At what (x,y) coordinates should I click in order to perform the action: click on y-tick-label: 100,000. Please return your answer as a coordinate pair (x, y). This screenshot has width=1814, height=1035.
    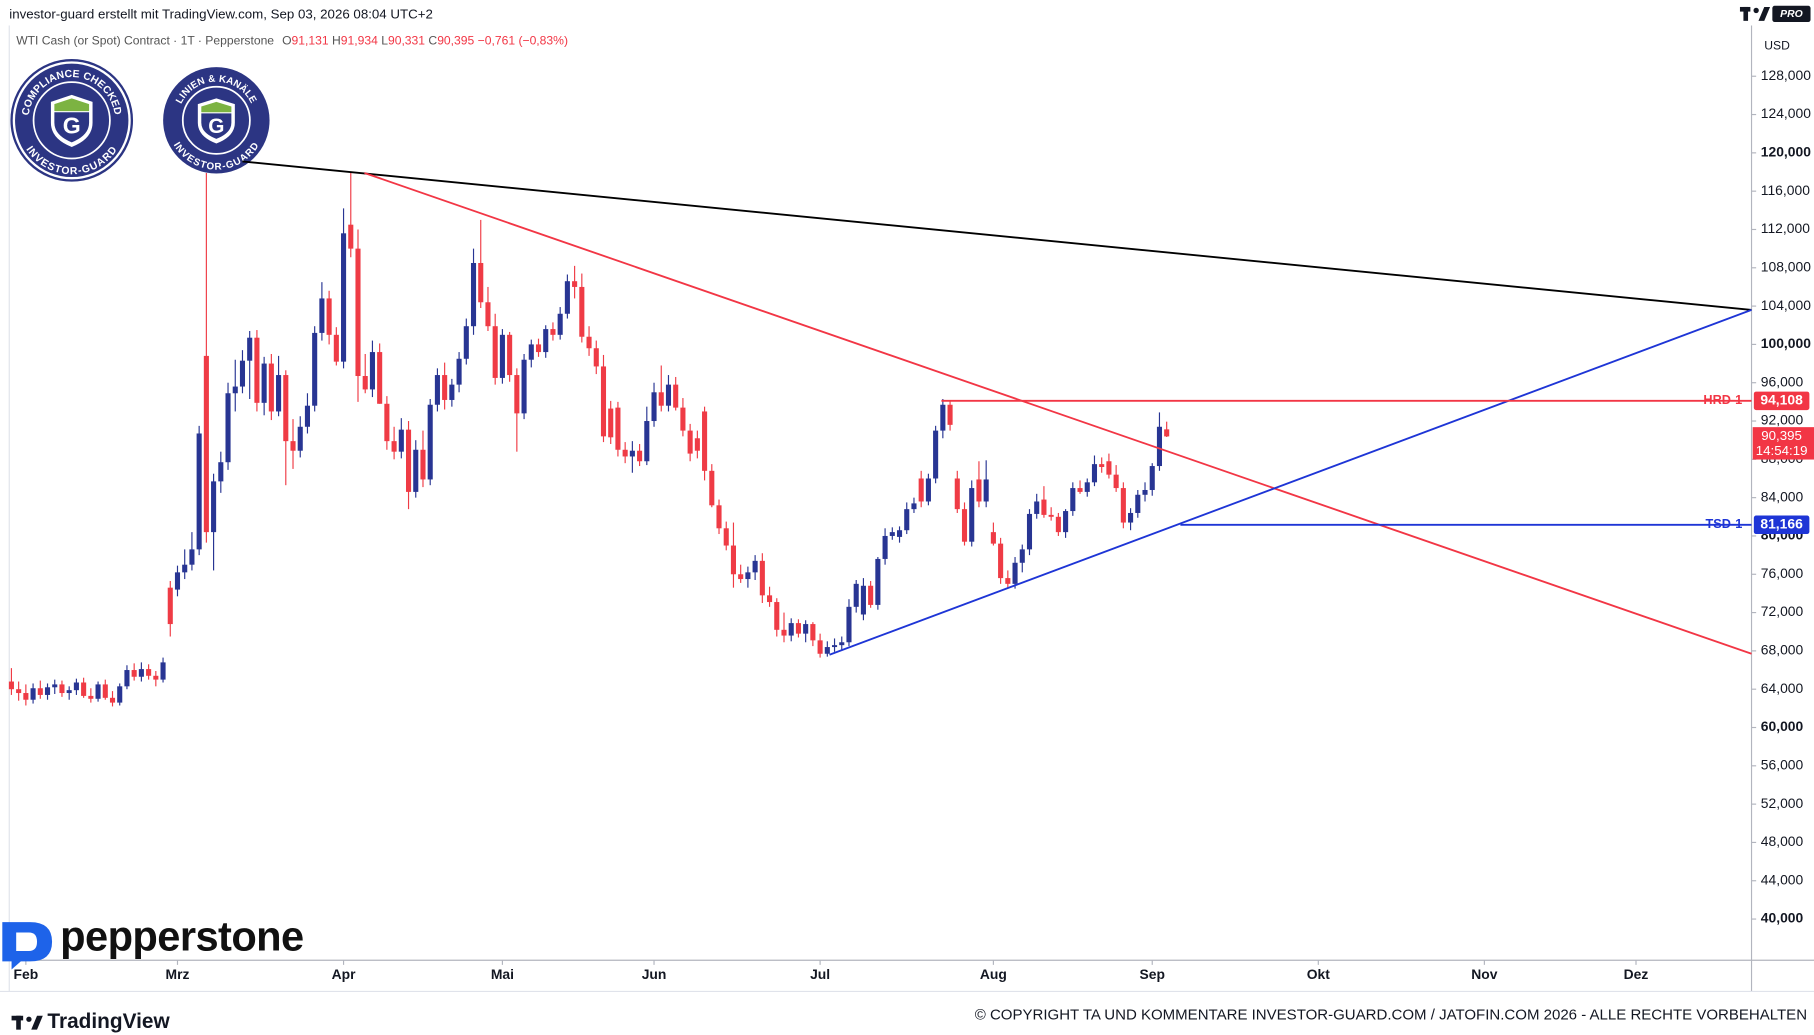
    Looking at the image, I should click on (1786, 343).